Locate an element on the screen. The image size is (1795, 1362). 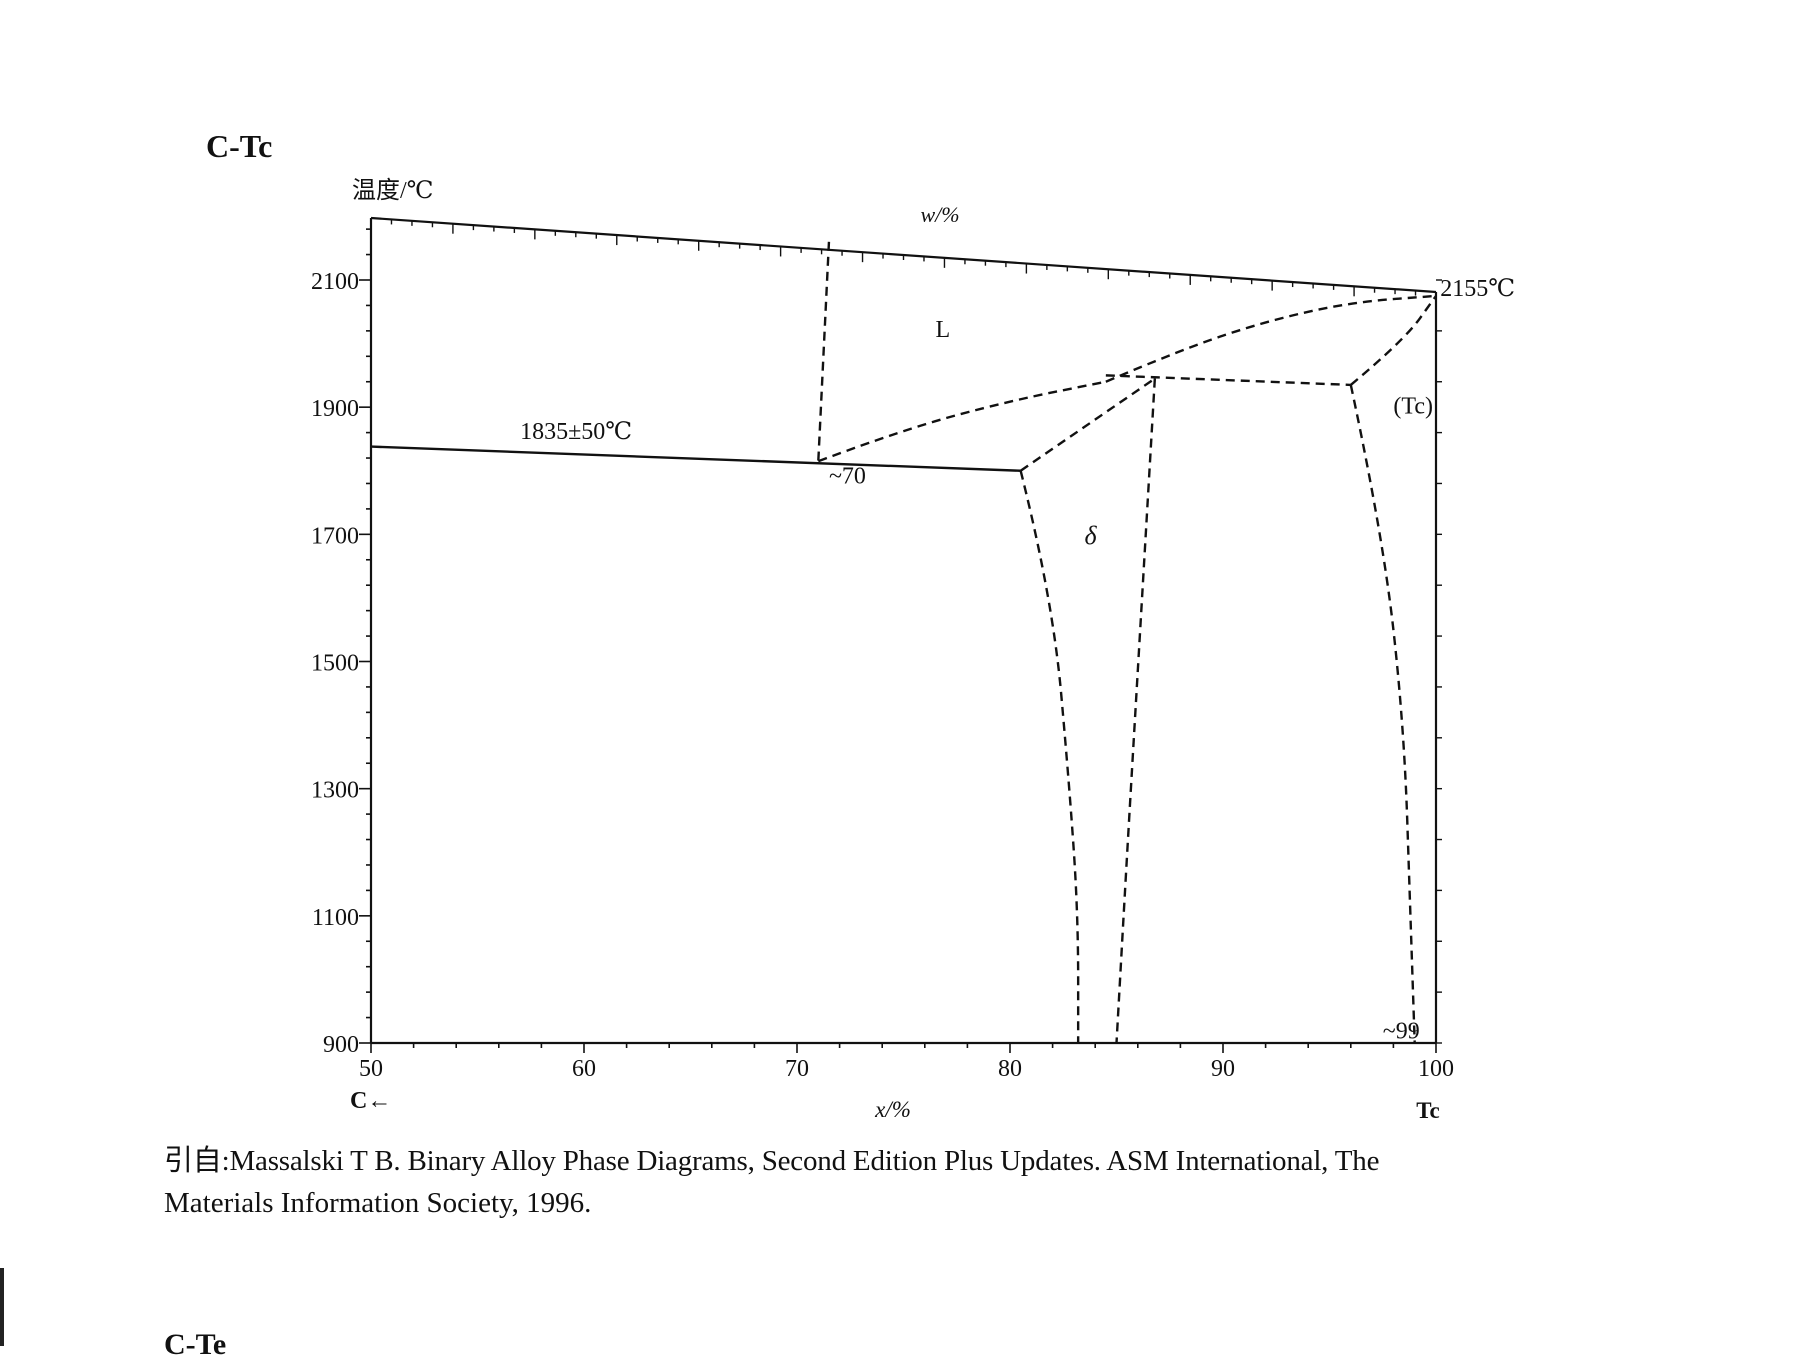
page-title: C-Tc is located at coordinates (239, 146).